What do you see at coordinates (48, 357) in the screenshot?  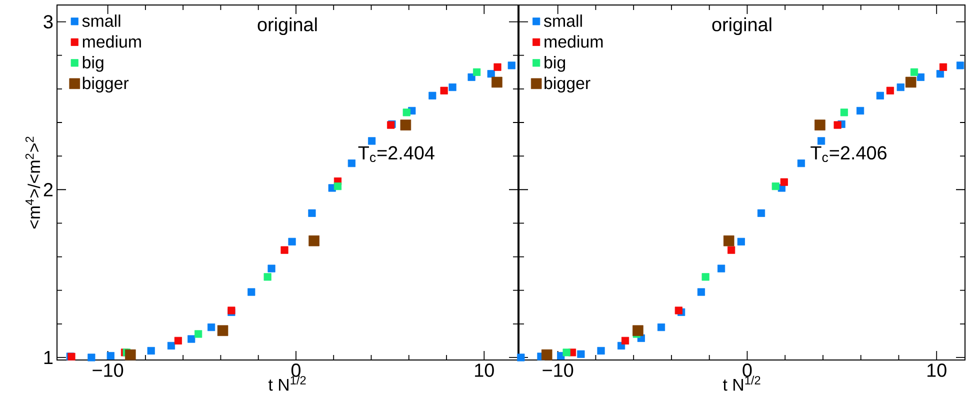 I see `y-tick-label: 1` at bounding box center [48, 357].